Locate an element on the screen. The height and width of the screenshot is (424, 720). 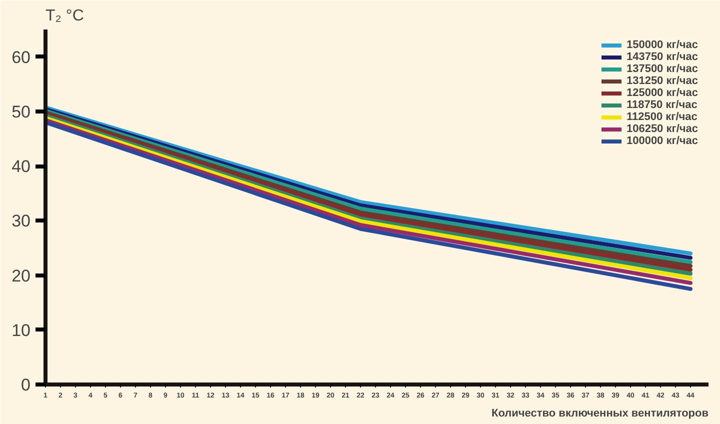
legend-label: 100000 кг/час is located at coordinates (662, 141).